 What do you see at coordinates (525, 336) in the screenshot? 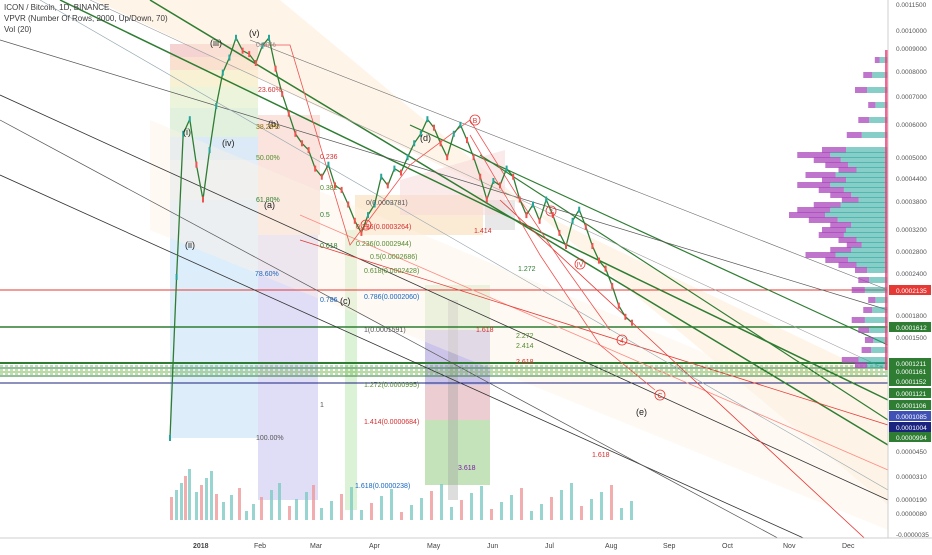
I see `fib-level-label: 2.272` at bounding box center [525, 336].